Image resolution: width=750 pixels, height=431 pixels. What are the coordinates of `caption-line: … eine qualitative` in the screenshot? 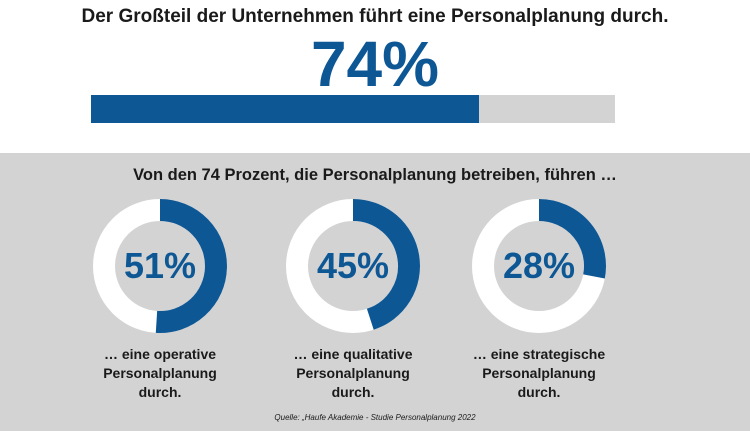 It's located at (353, 354).